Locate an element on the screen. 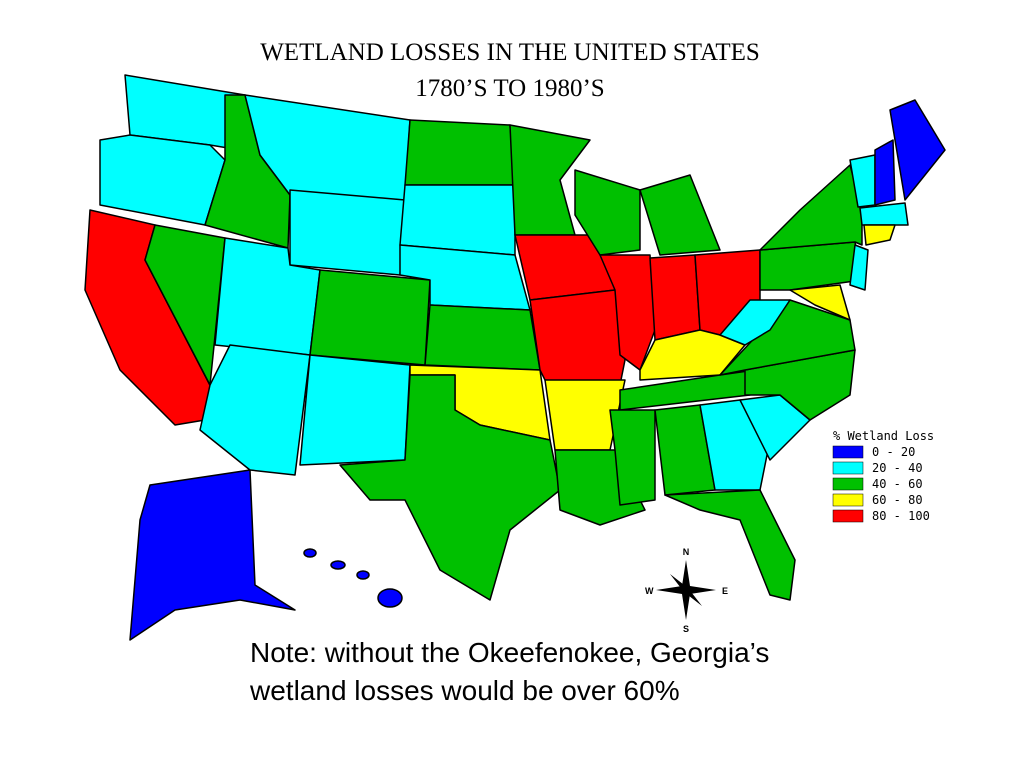  note-line: wetland losses would be over 60% is located at coordinates (464, 690).